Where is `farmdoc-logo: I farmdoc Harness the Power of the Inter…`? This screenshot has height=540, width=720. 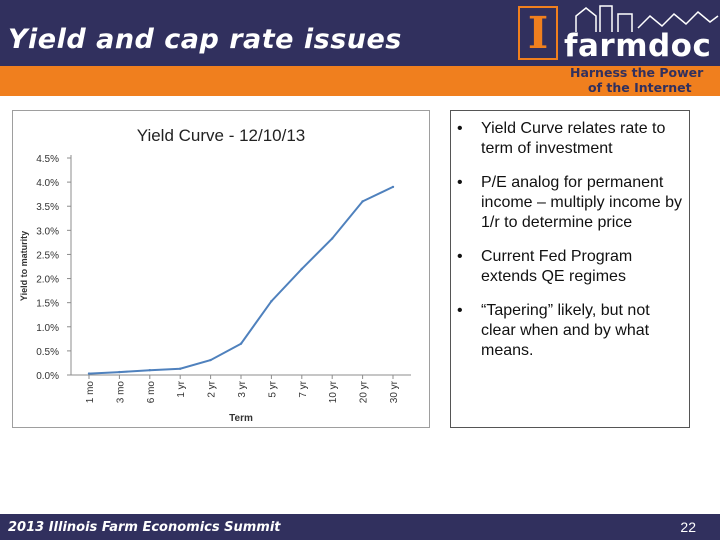 farmdoc-logo: I farmdoc Harness the Power of the Inter… is located at coordinates (616, 48).